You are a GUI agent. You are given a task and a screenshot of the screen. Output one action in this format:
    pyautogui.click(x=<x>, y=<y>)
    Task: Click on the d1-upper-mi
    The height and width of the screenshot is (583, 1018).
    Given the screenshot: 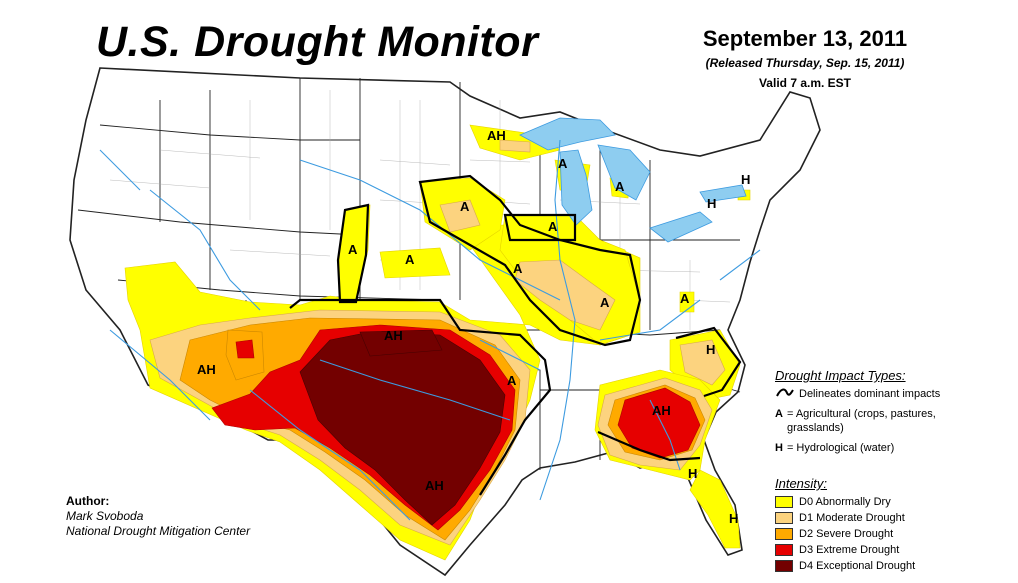 What is the action you would take?
    pyautogui.click(x=515, y=146)
    